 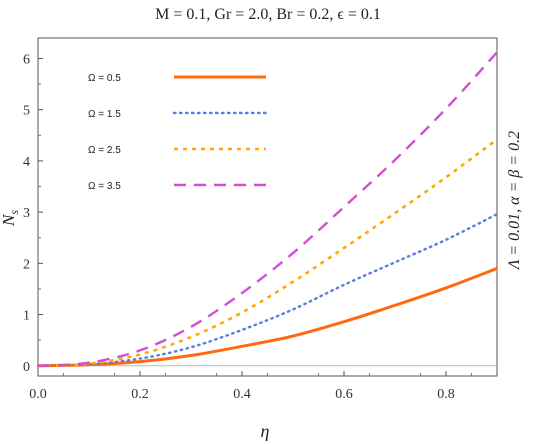 I want to click on x-axis: 0.0 0.2 0.4 0.6 0.8, so click(x=250, y=386).